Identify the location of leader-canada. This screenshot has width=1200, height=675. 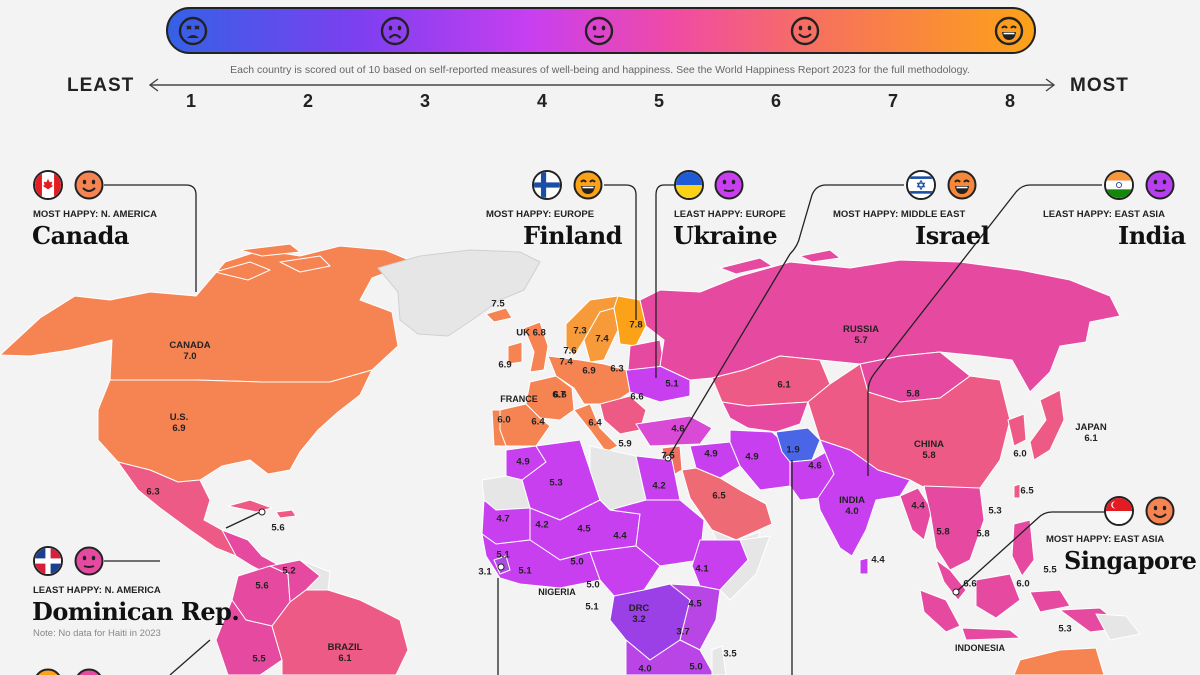
(150, 238).